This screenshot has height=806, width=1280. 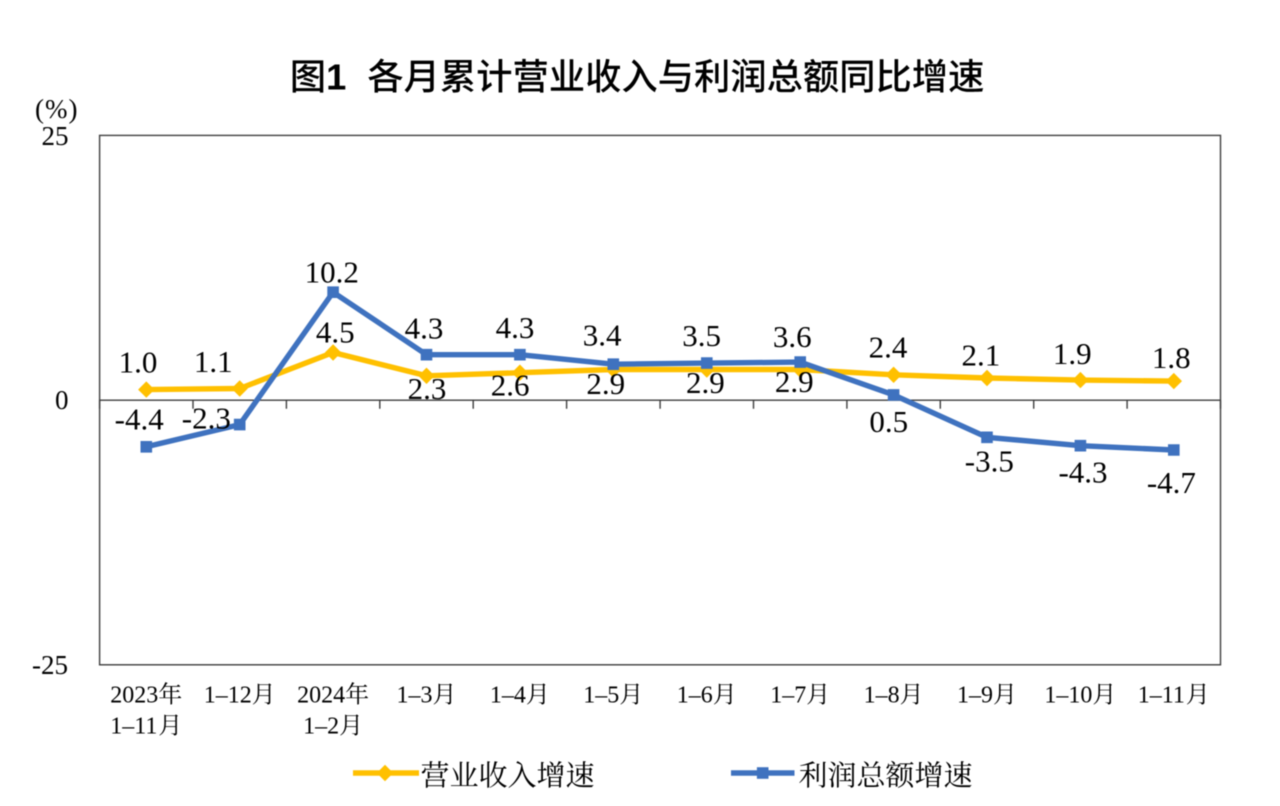 I want to click on svg-text: 1–8, so click(x=882, y=696).